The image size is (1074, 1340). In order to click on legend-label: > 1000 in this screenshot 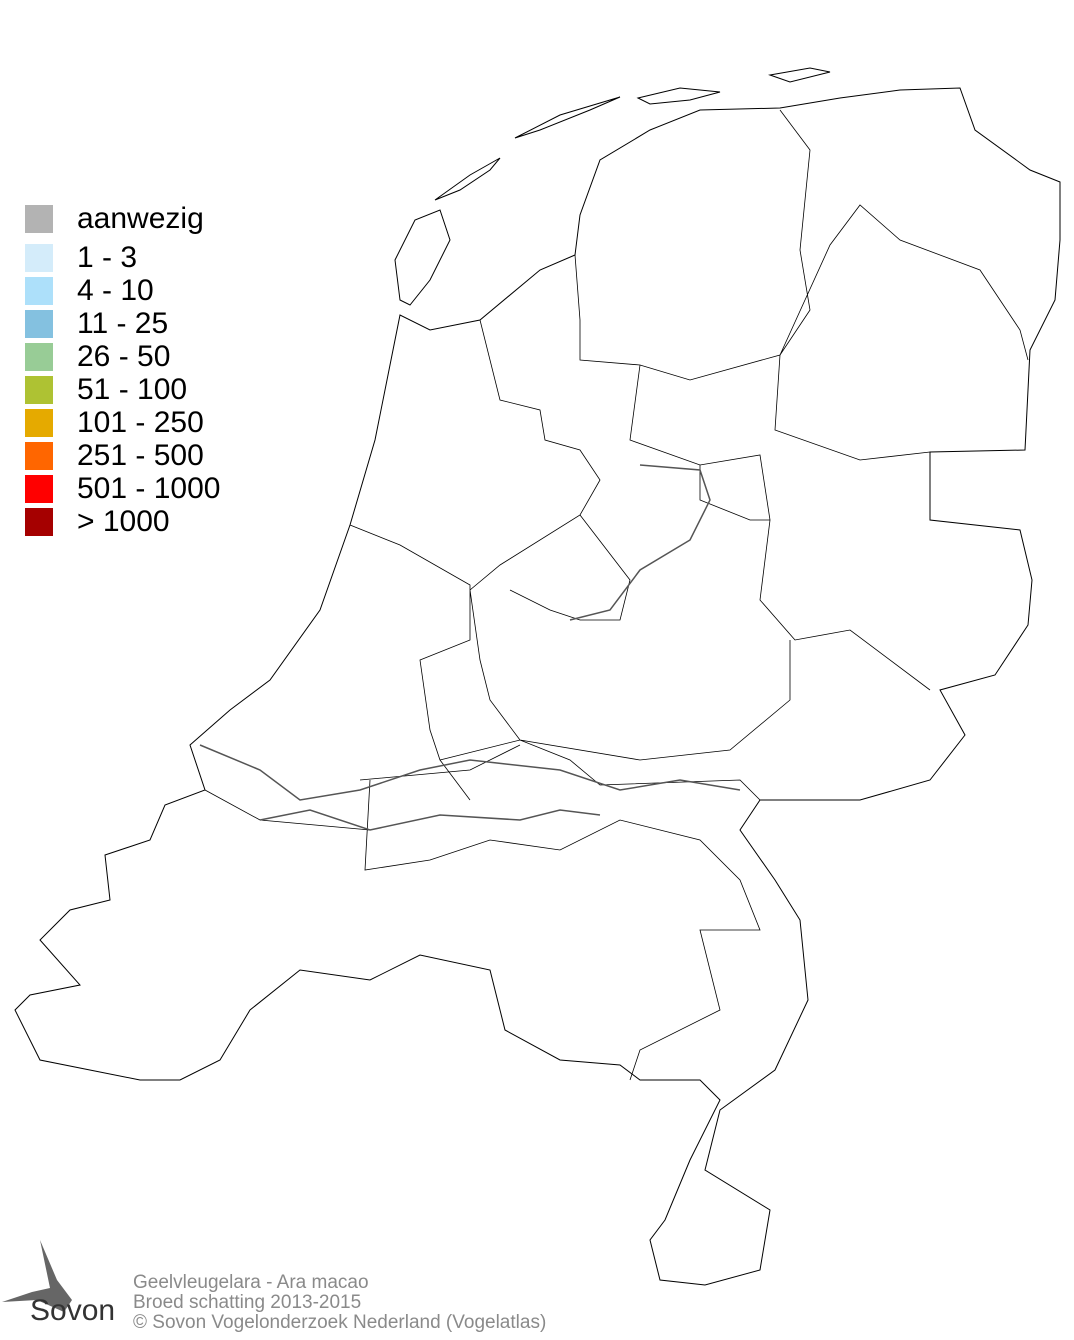, I will do `click(123, 521)`.